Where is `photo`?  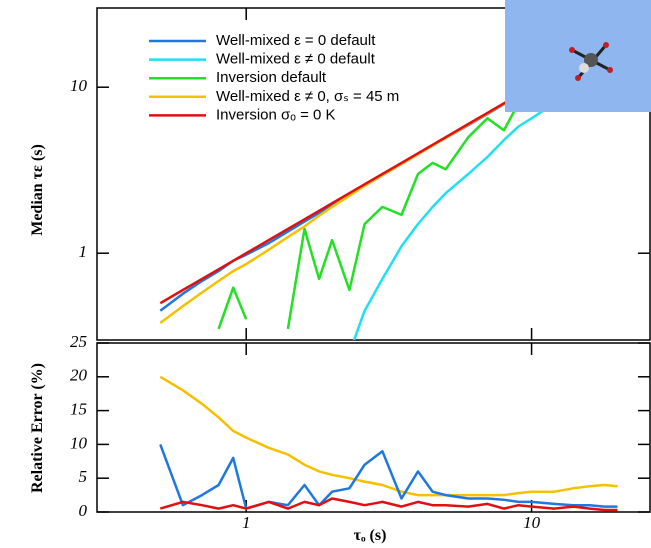 photo is located at coordinates (578, 56).